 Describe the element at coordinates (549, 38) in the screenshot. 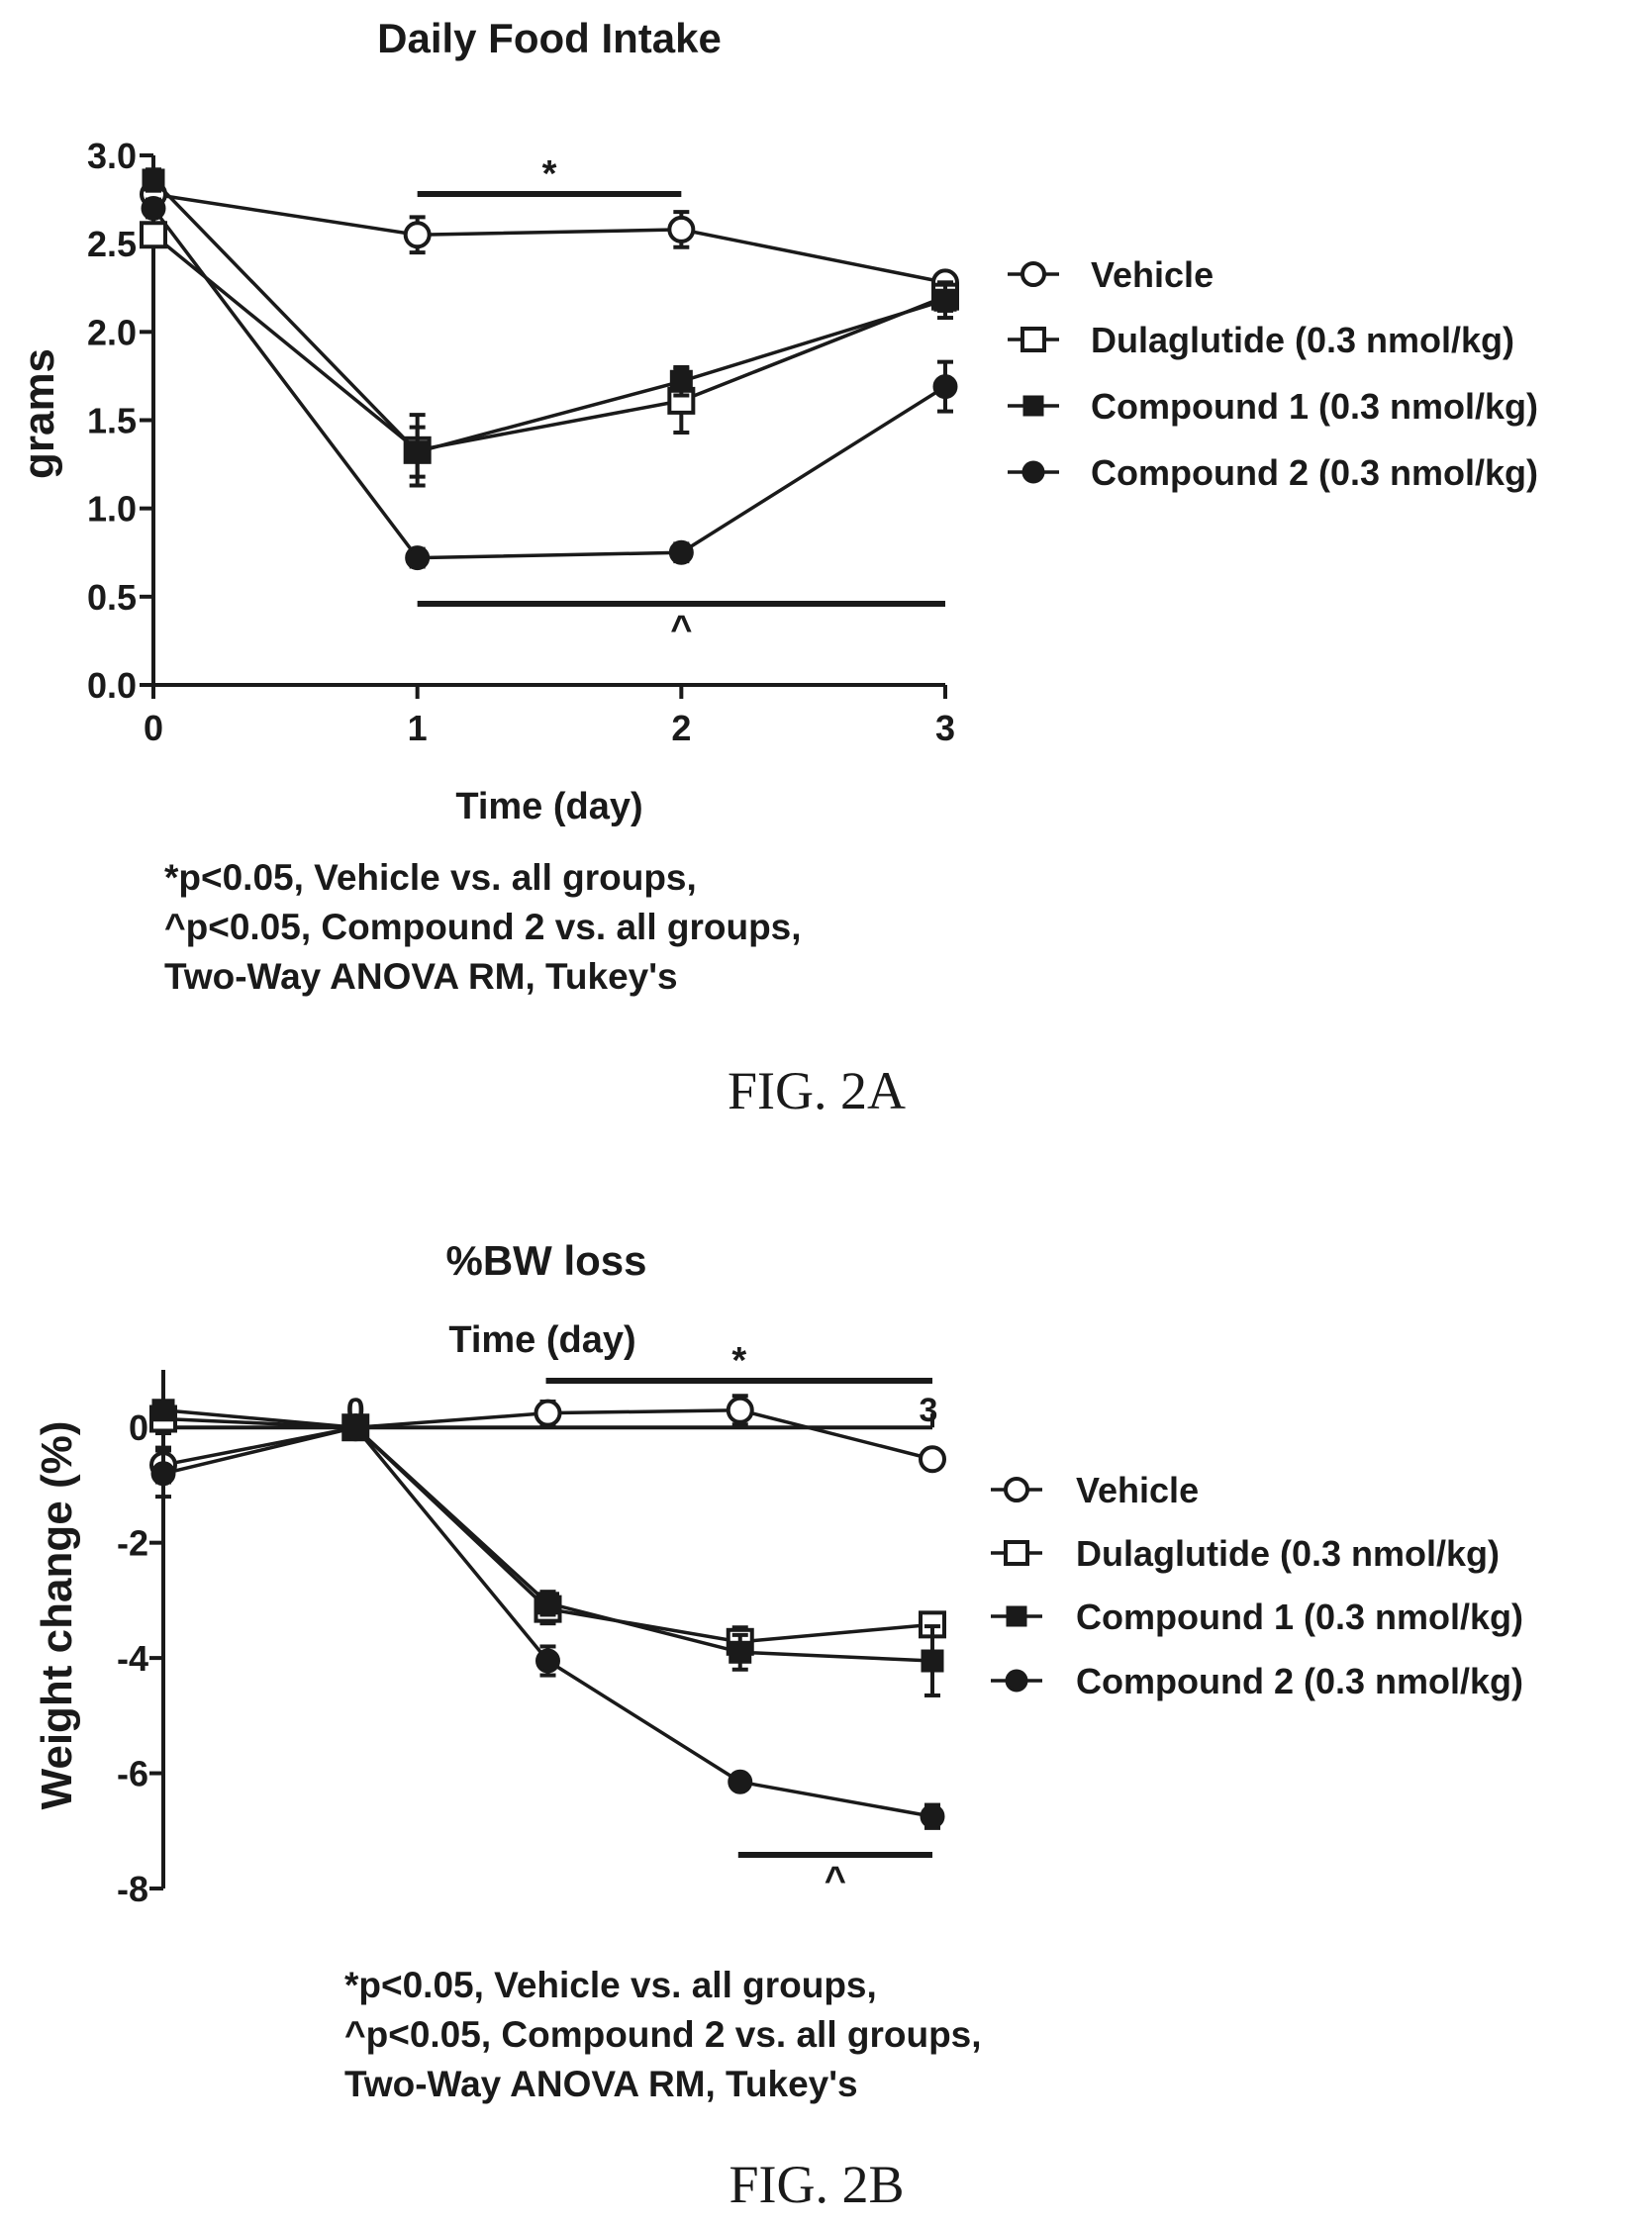

I see `chart-title: Daily Food Intake` at that location.